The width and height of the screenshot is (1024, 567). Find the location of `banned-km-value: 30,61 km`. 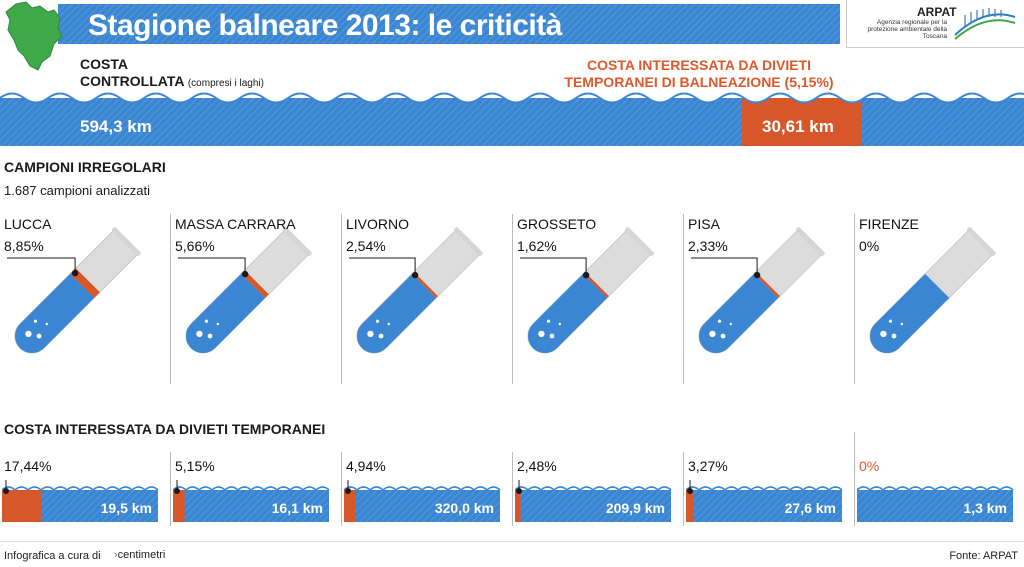

banned-km-value: 30,61 km is located at coordinates (798, 126).